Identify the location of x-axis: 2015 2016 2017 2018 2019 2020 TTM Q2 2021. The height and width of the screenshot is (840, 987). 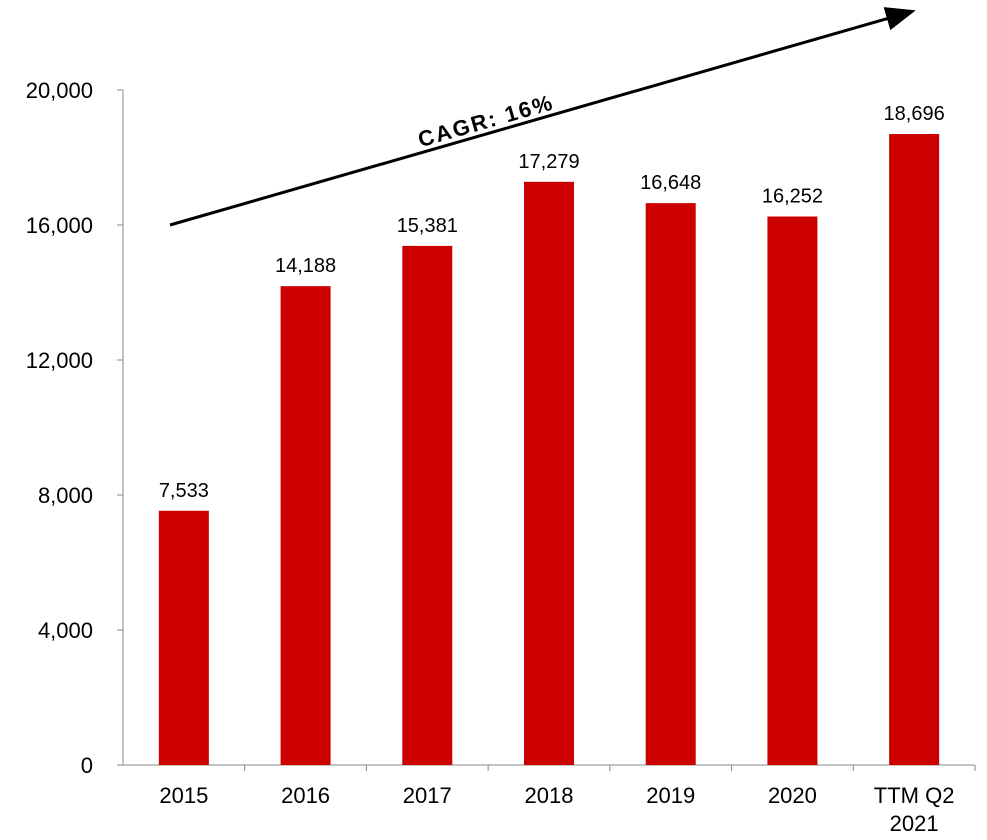
(549, 800).